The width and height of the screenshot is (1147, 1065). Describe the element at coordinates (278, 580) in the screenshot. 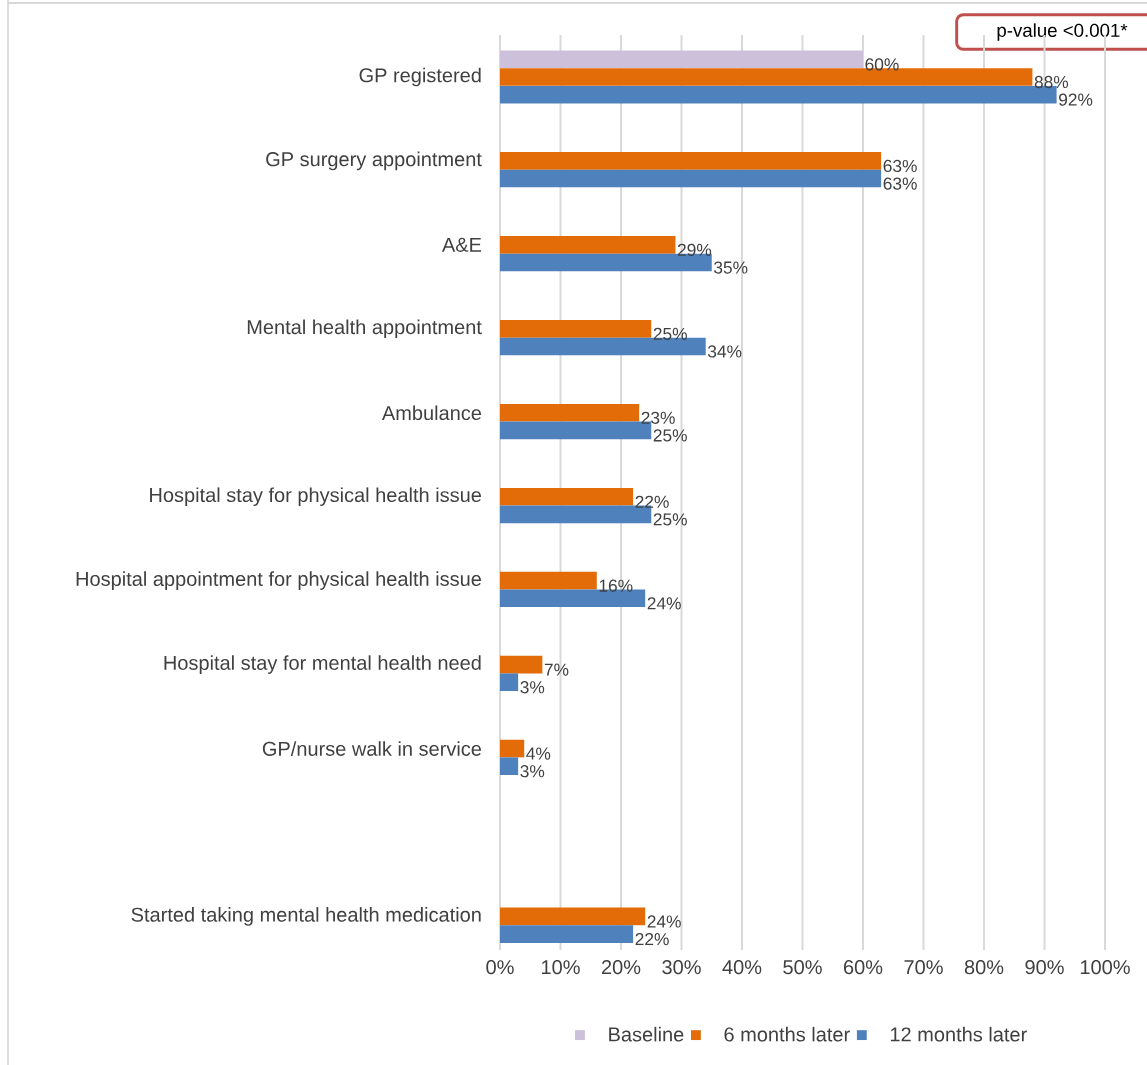

I see `y-tick-label: Hospital appointment for physical health issue` at that location.